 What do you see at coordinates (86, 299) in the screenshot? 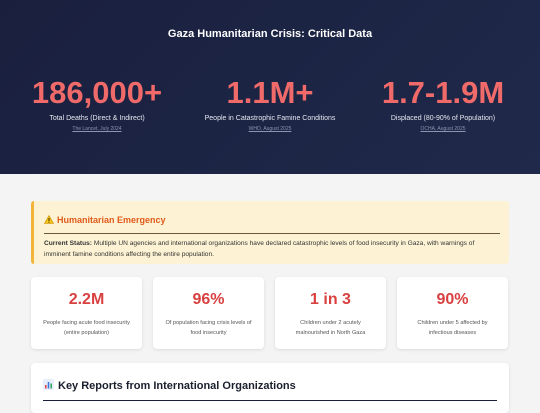
I see `card-value: 2.2M` at bounding box center [86, 299].